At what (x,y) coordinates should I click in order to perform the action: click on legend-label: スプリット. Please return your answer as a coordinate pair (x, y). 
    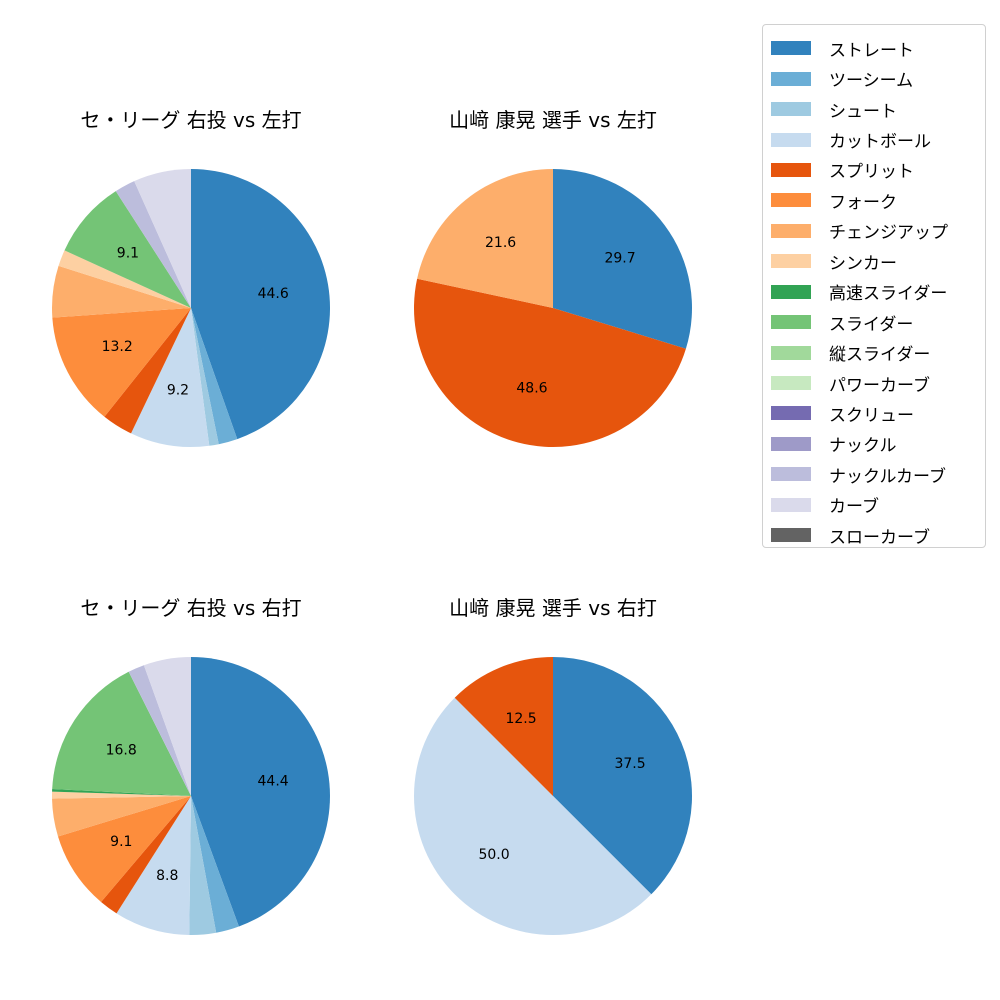
    Looking at the image, I should click on (871, 172).